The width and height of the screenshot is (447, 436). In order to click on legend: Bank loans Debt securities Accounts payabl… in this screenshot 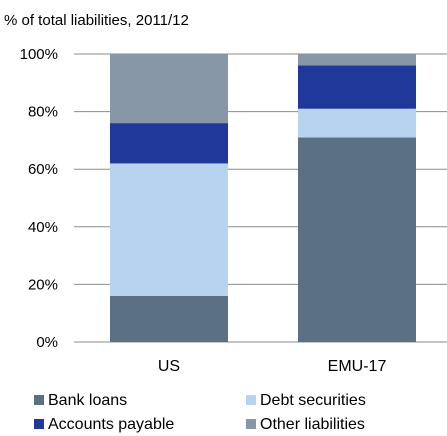, I will do `click(200, 412)`.